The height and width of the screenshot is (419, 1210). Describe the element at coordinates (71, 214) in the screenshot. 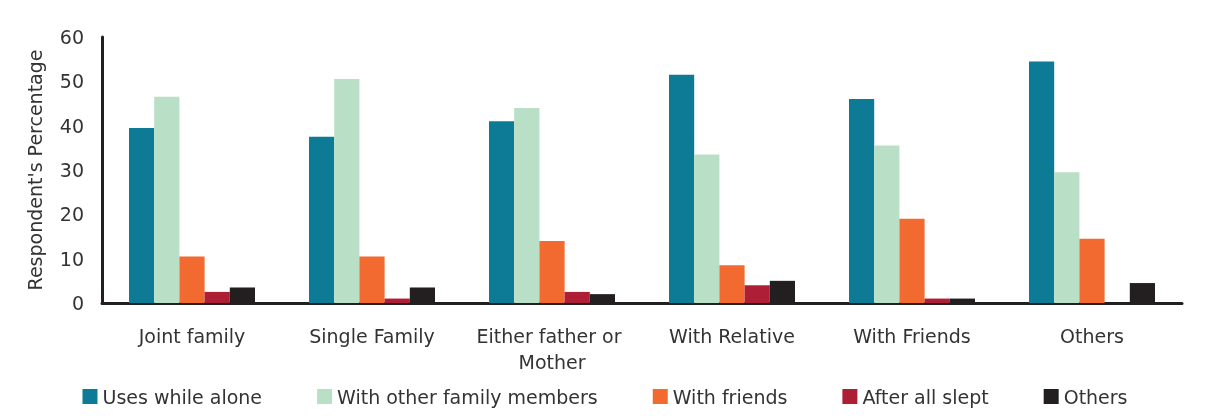

I see `y-tick-label: 20` at that location.